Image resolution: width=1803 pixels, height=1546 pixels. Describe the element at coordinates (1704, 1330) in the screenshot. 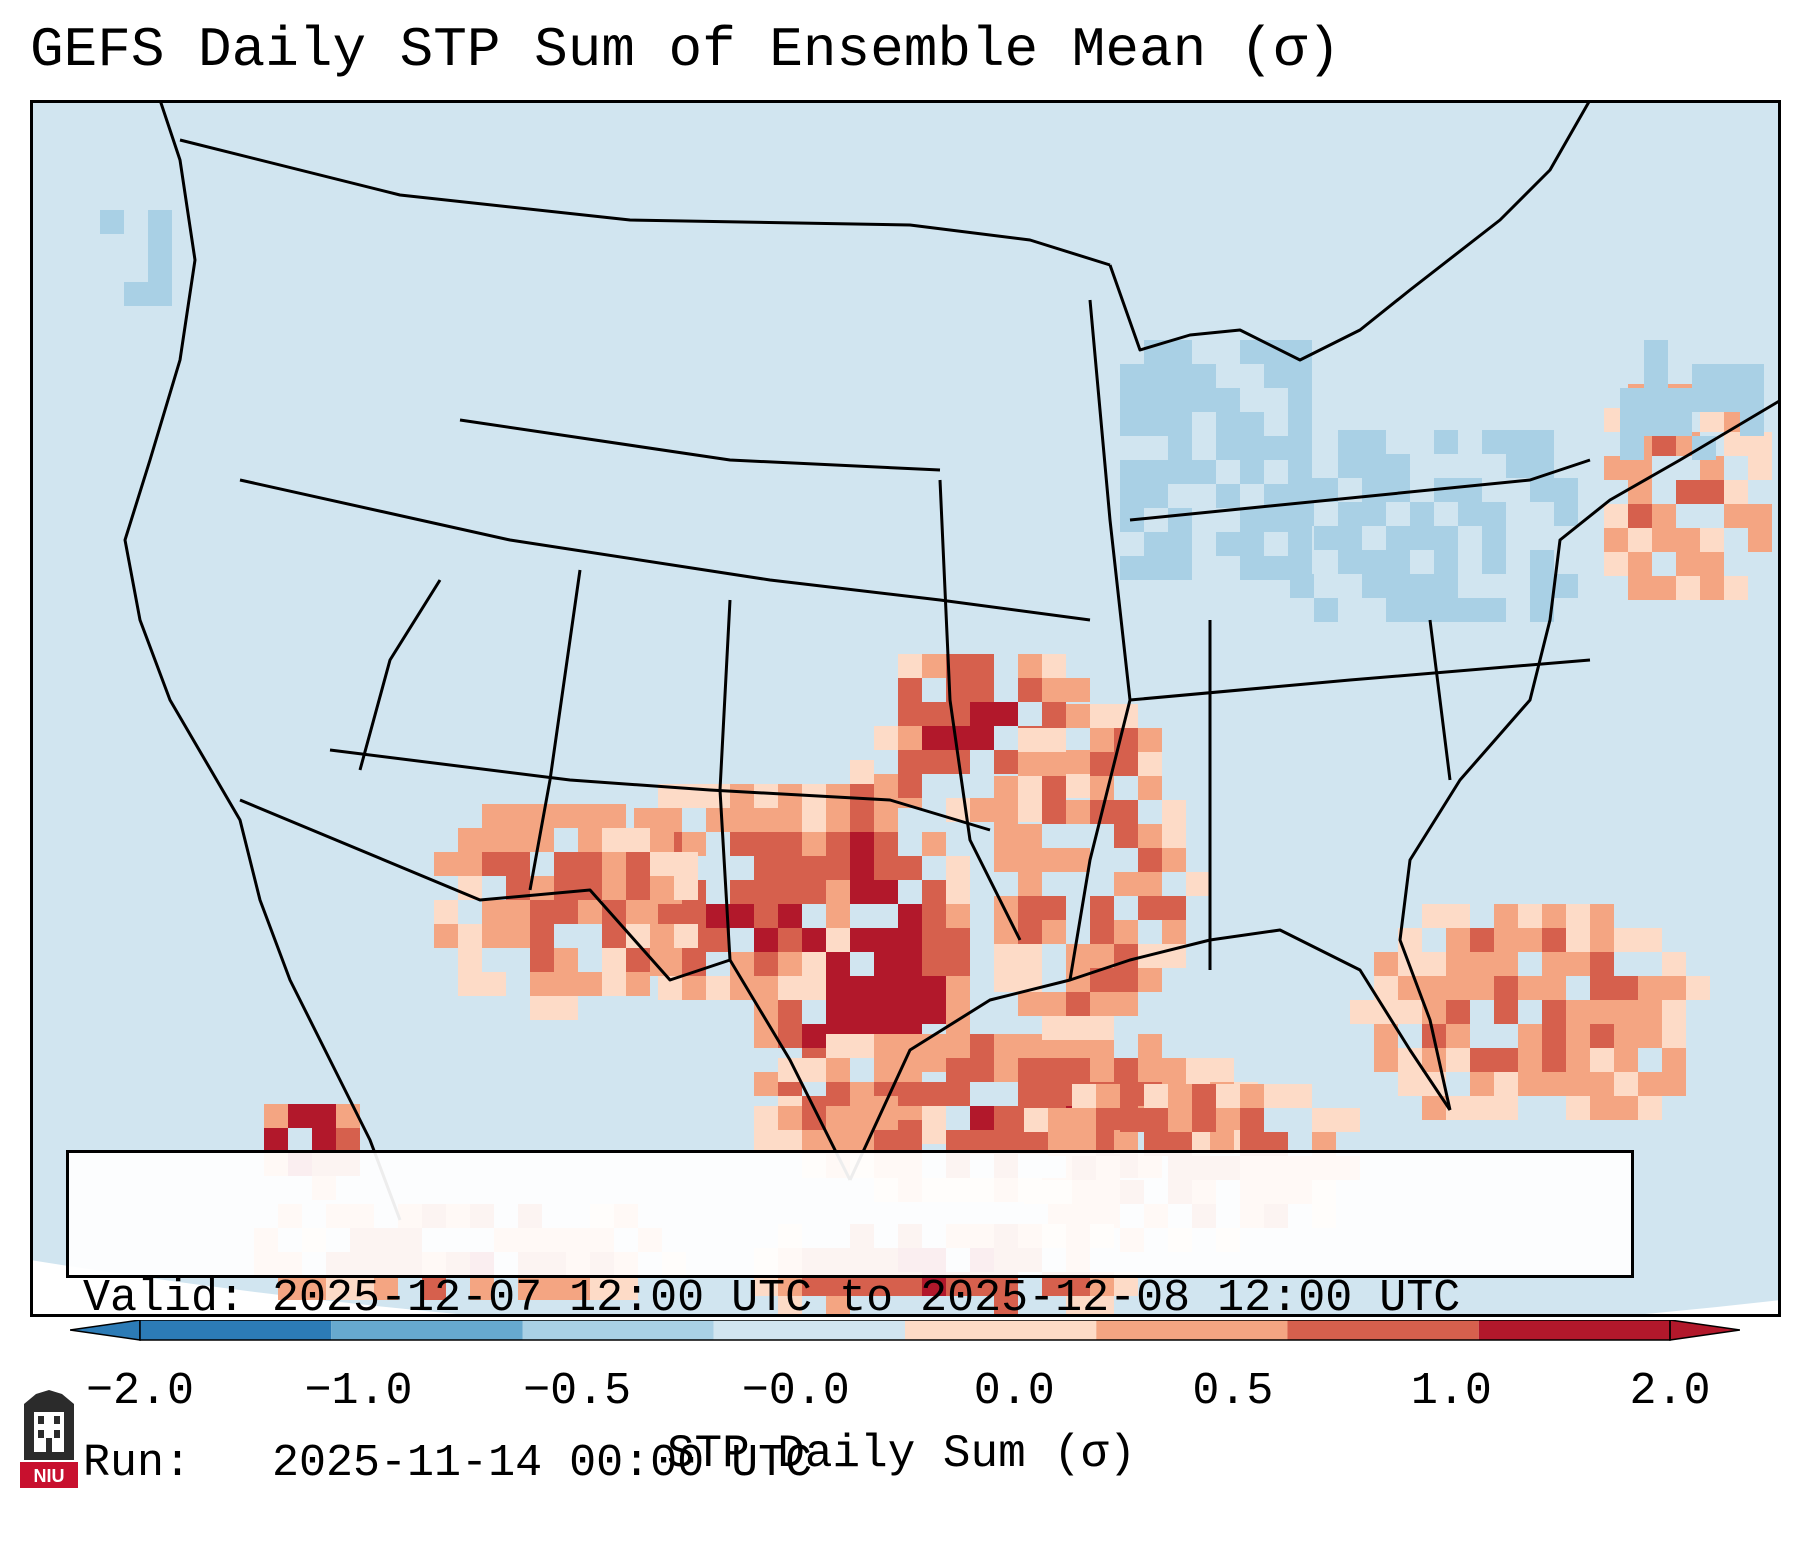

I see `colorbar-extend-high` at that location.